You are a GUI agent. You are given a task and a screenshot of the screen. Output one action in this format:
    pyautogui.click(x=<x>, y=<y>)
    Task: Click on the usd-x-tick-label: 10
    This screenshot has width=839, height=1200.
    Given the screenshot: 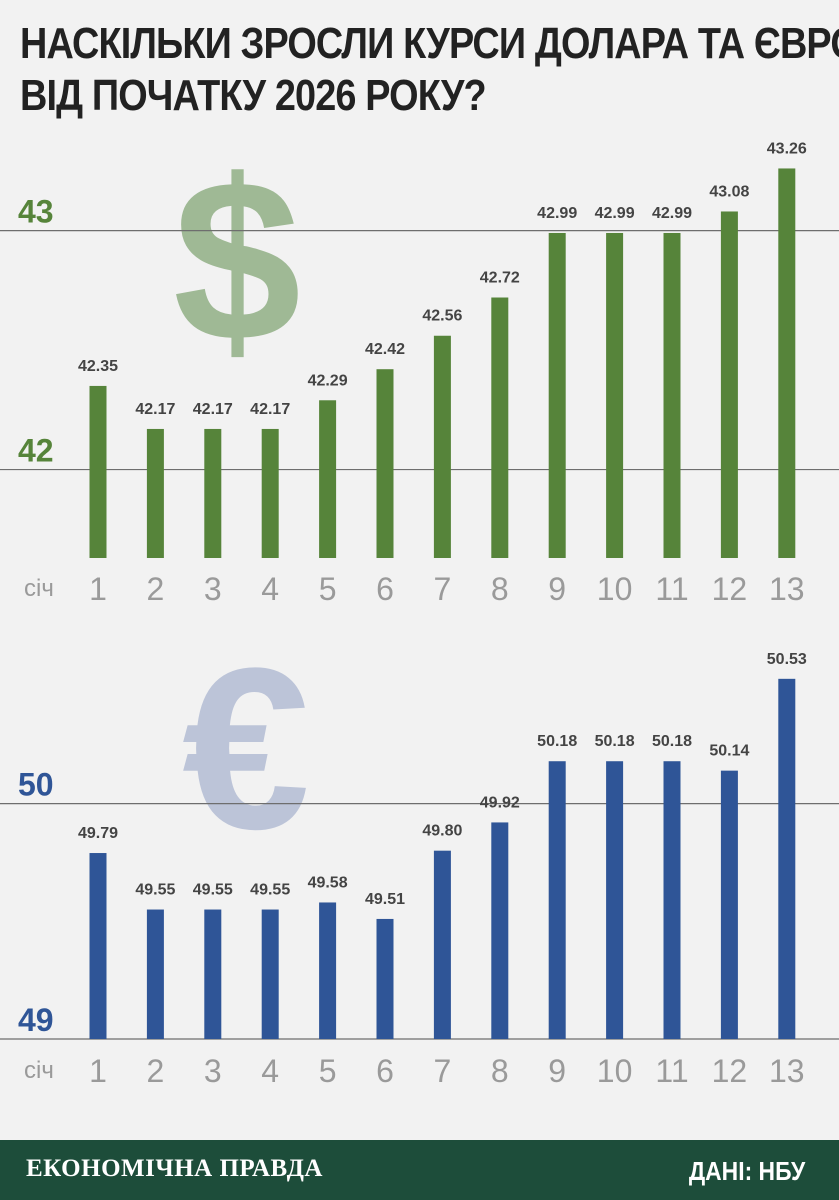 What is the action you would take?
    pyautogui.click(x=615, y=589)
    